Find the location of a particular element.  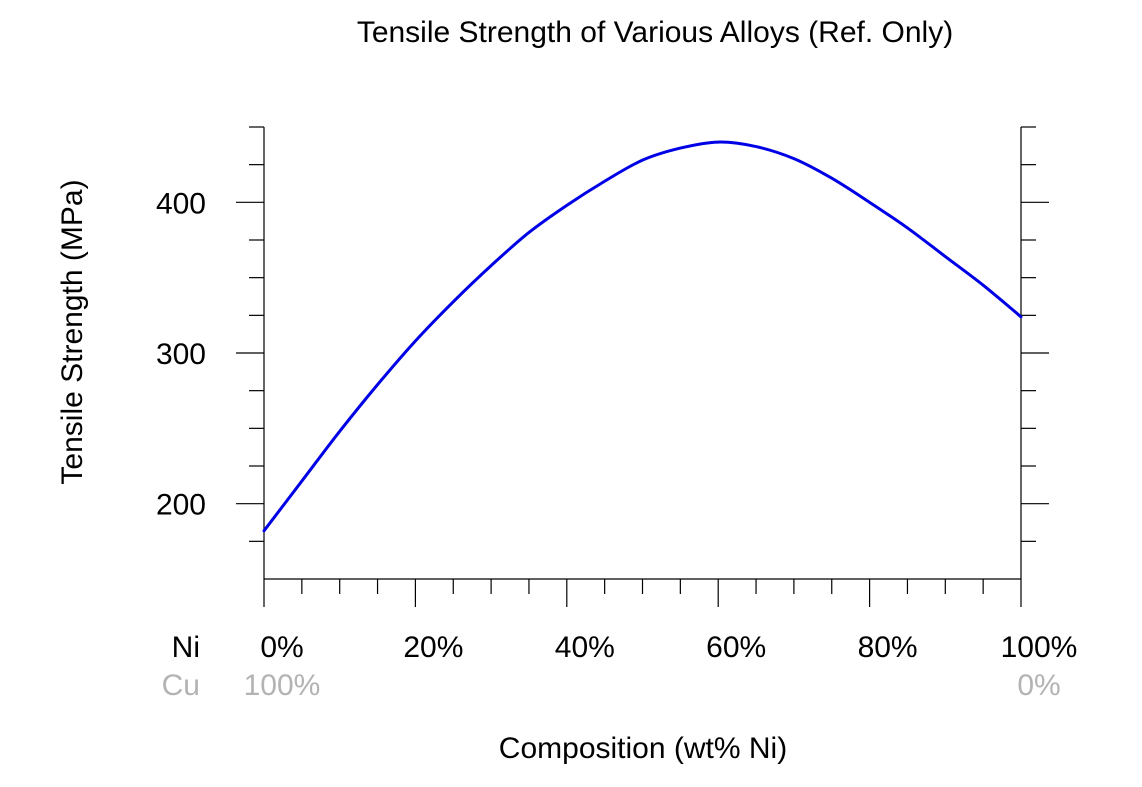

y-tick-label: 300 is located at coordinates (181, 354).